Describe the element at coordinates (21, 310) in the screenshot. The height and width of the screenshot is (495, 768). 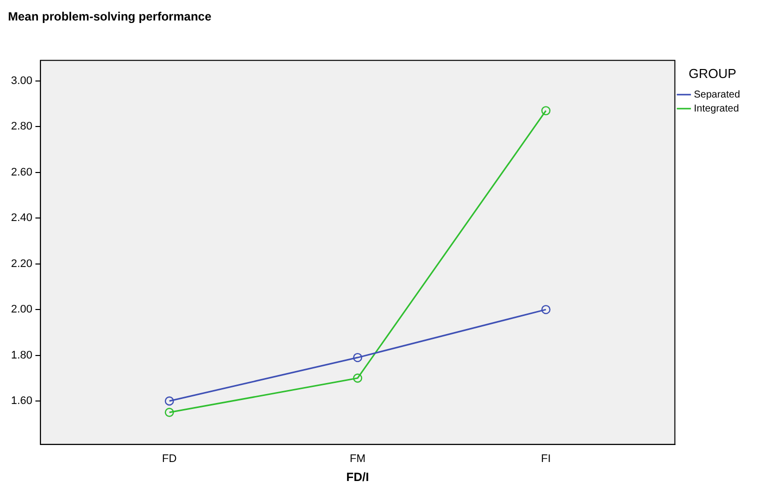
I see `y-tick-label: 2.00` at that location.